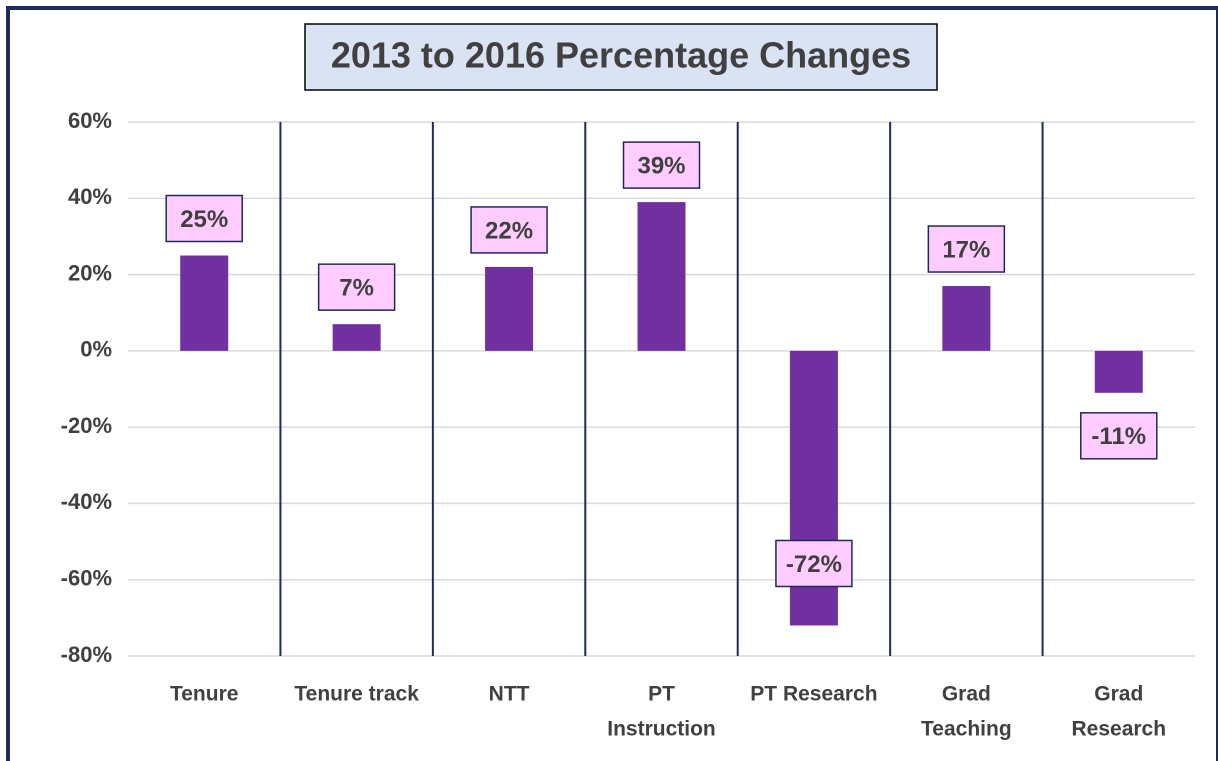 This screenshot has width=1218, height=761. Describe the element at coordinates (966, 729) in the screenshot. I see `x-tick-label: Teaching` at that location.